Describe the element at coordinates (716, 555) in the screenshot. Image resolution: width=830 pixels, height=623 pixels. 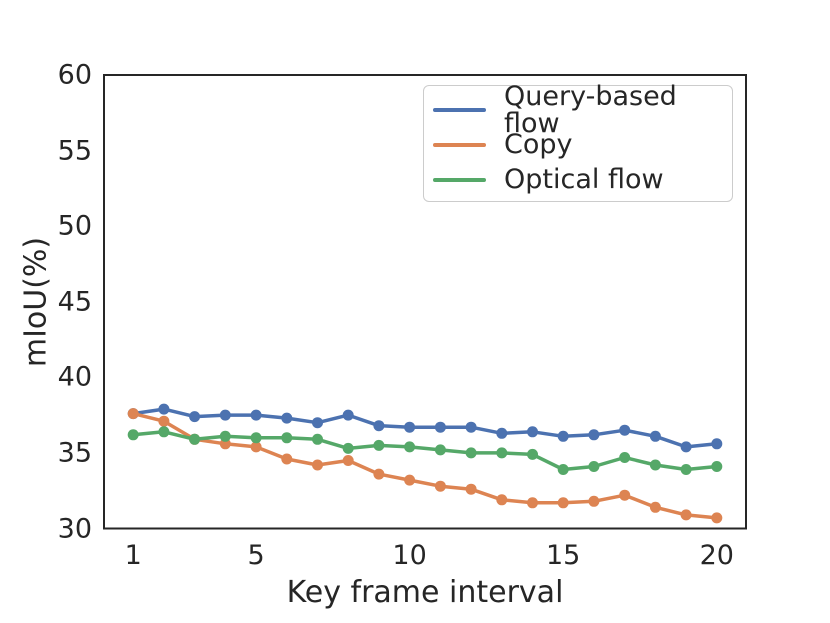
I see `x-tick-label: 20` at that location.